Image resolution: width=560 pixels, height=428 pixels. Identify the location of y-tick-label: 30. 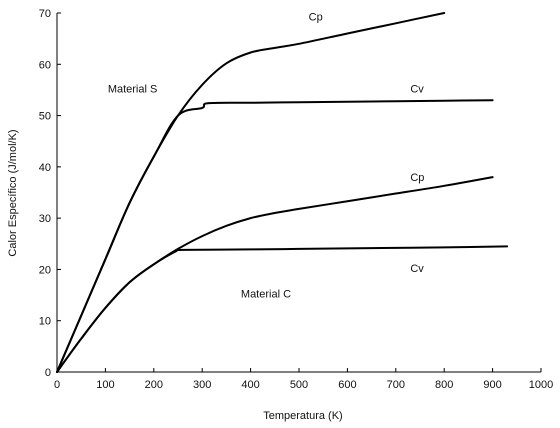
(45, 219).